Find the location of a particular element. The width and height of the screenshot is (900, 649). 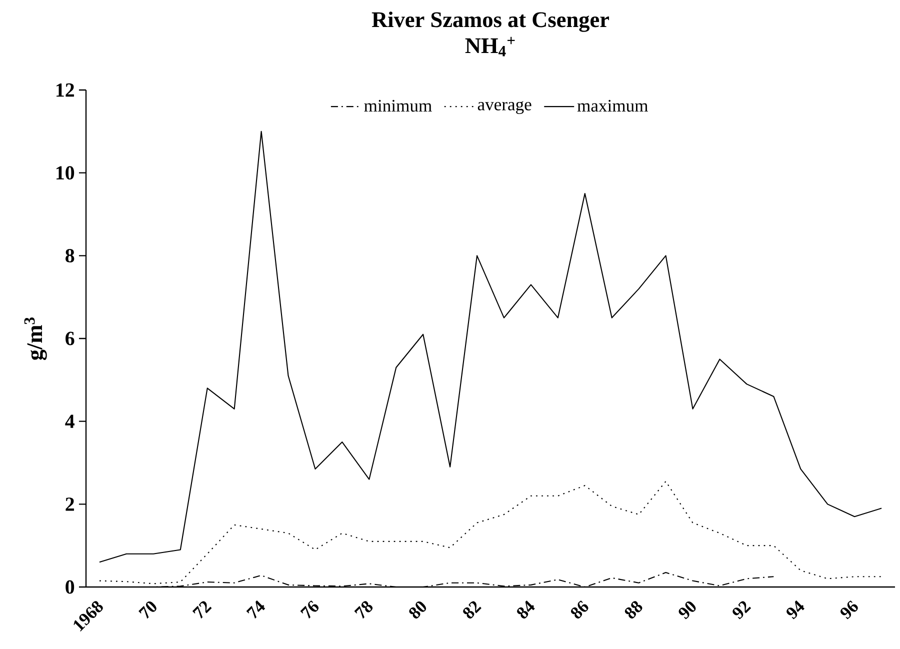

x-tick-label: 90 is located at coordinates (687, 610).